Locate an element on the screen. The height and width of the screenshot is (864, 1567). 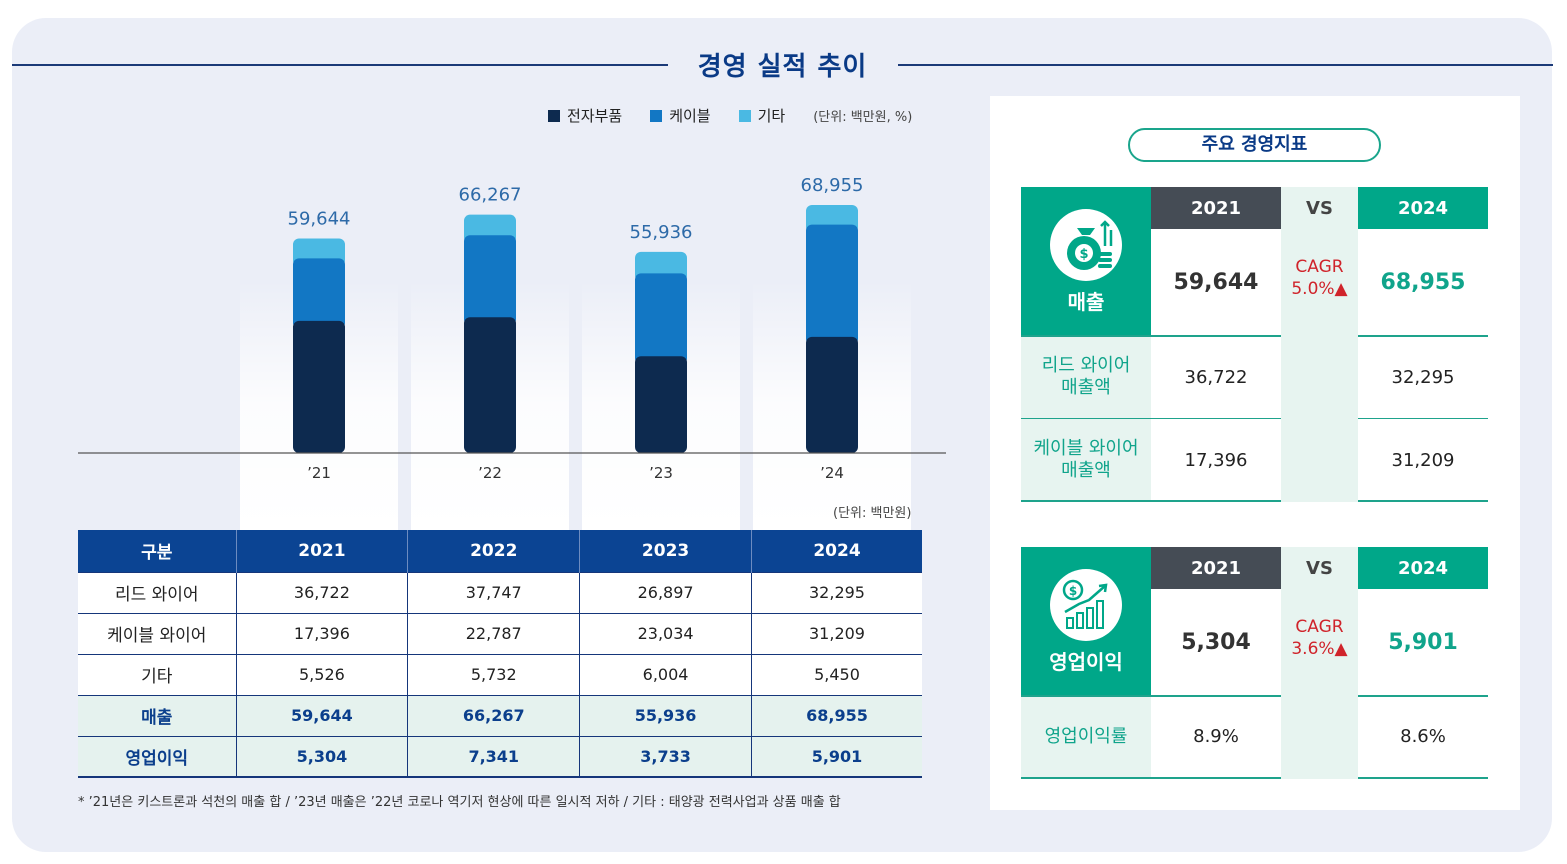
sales-year-a-header: 2021 is located at coordinates (1216, 208).